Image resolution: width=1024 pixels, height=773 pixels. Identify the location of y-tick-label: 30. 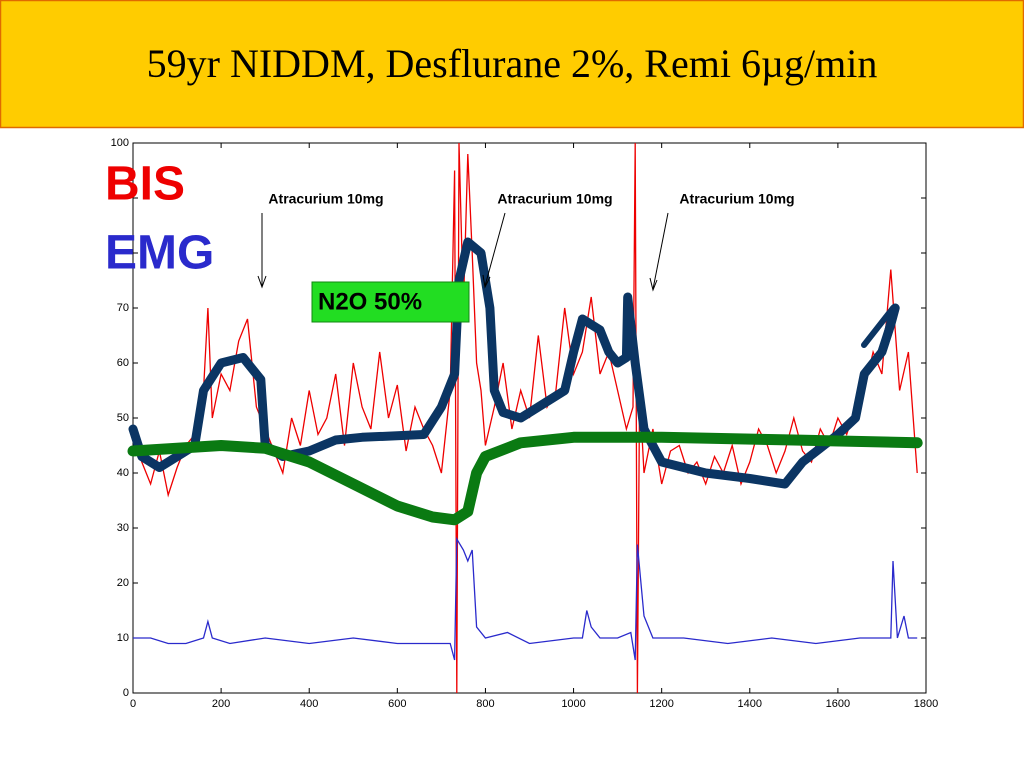
(123, 528).